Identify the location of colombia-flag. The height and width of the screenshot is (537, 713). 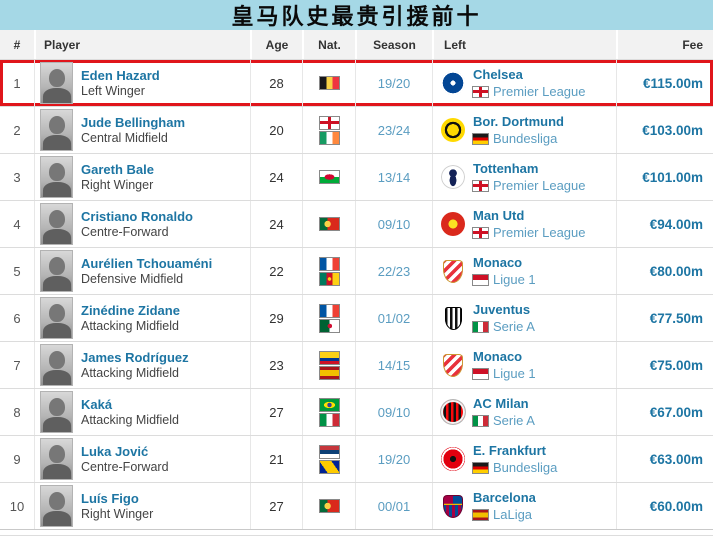
(329, 357).